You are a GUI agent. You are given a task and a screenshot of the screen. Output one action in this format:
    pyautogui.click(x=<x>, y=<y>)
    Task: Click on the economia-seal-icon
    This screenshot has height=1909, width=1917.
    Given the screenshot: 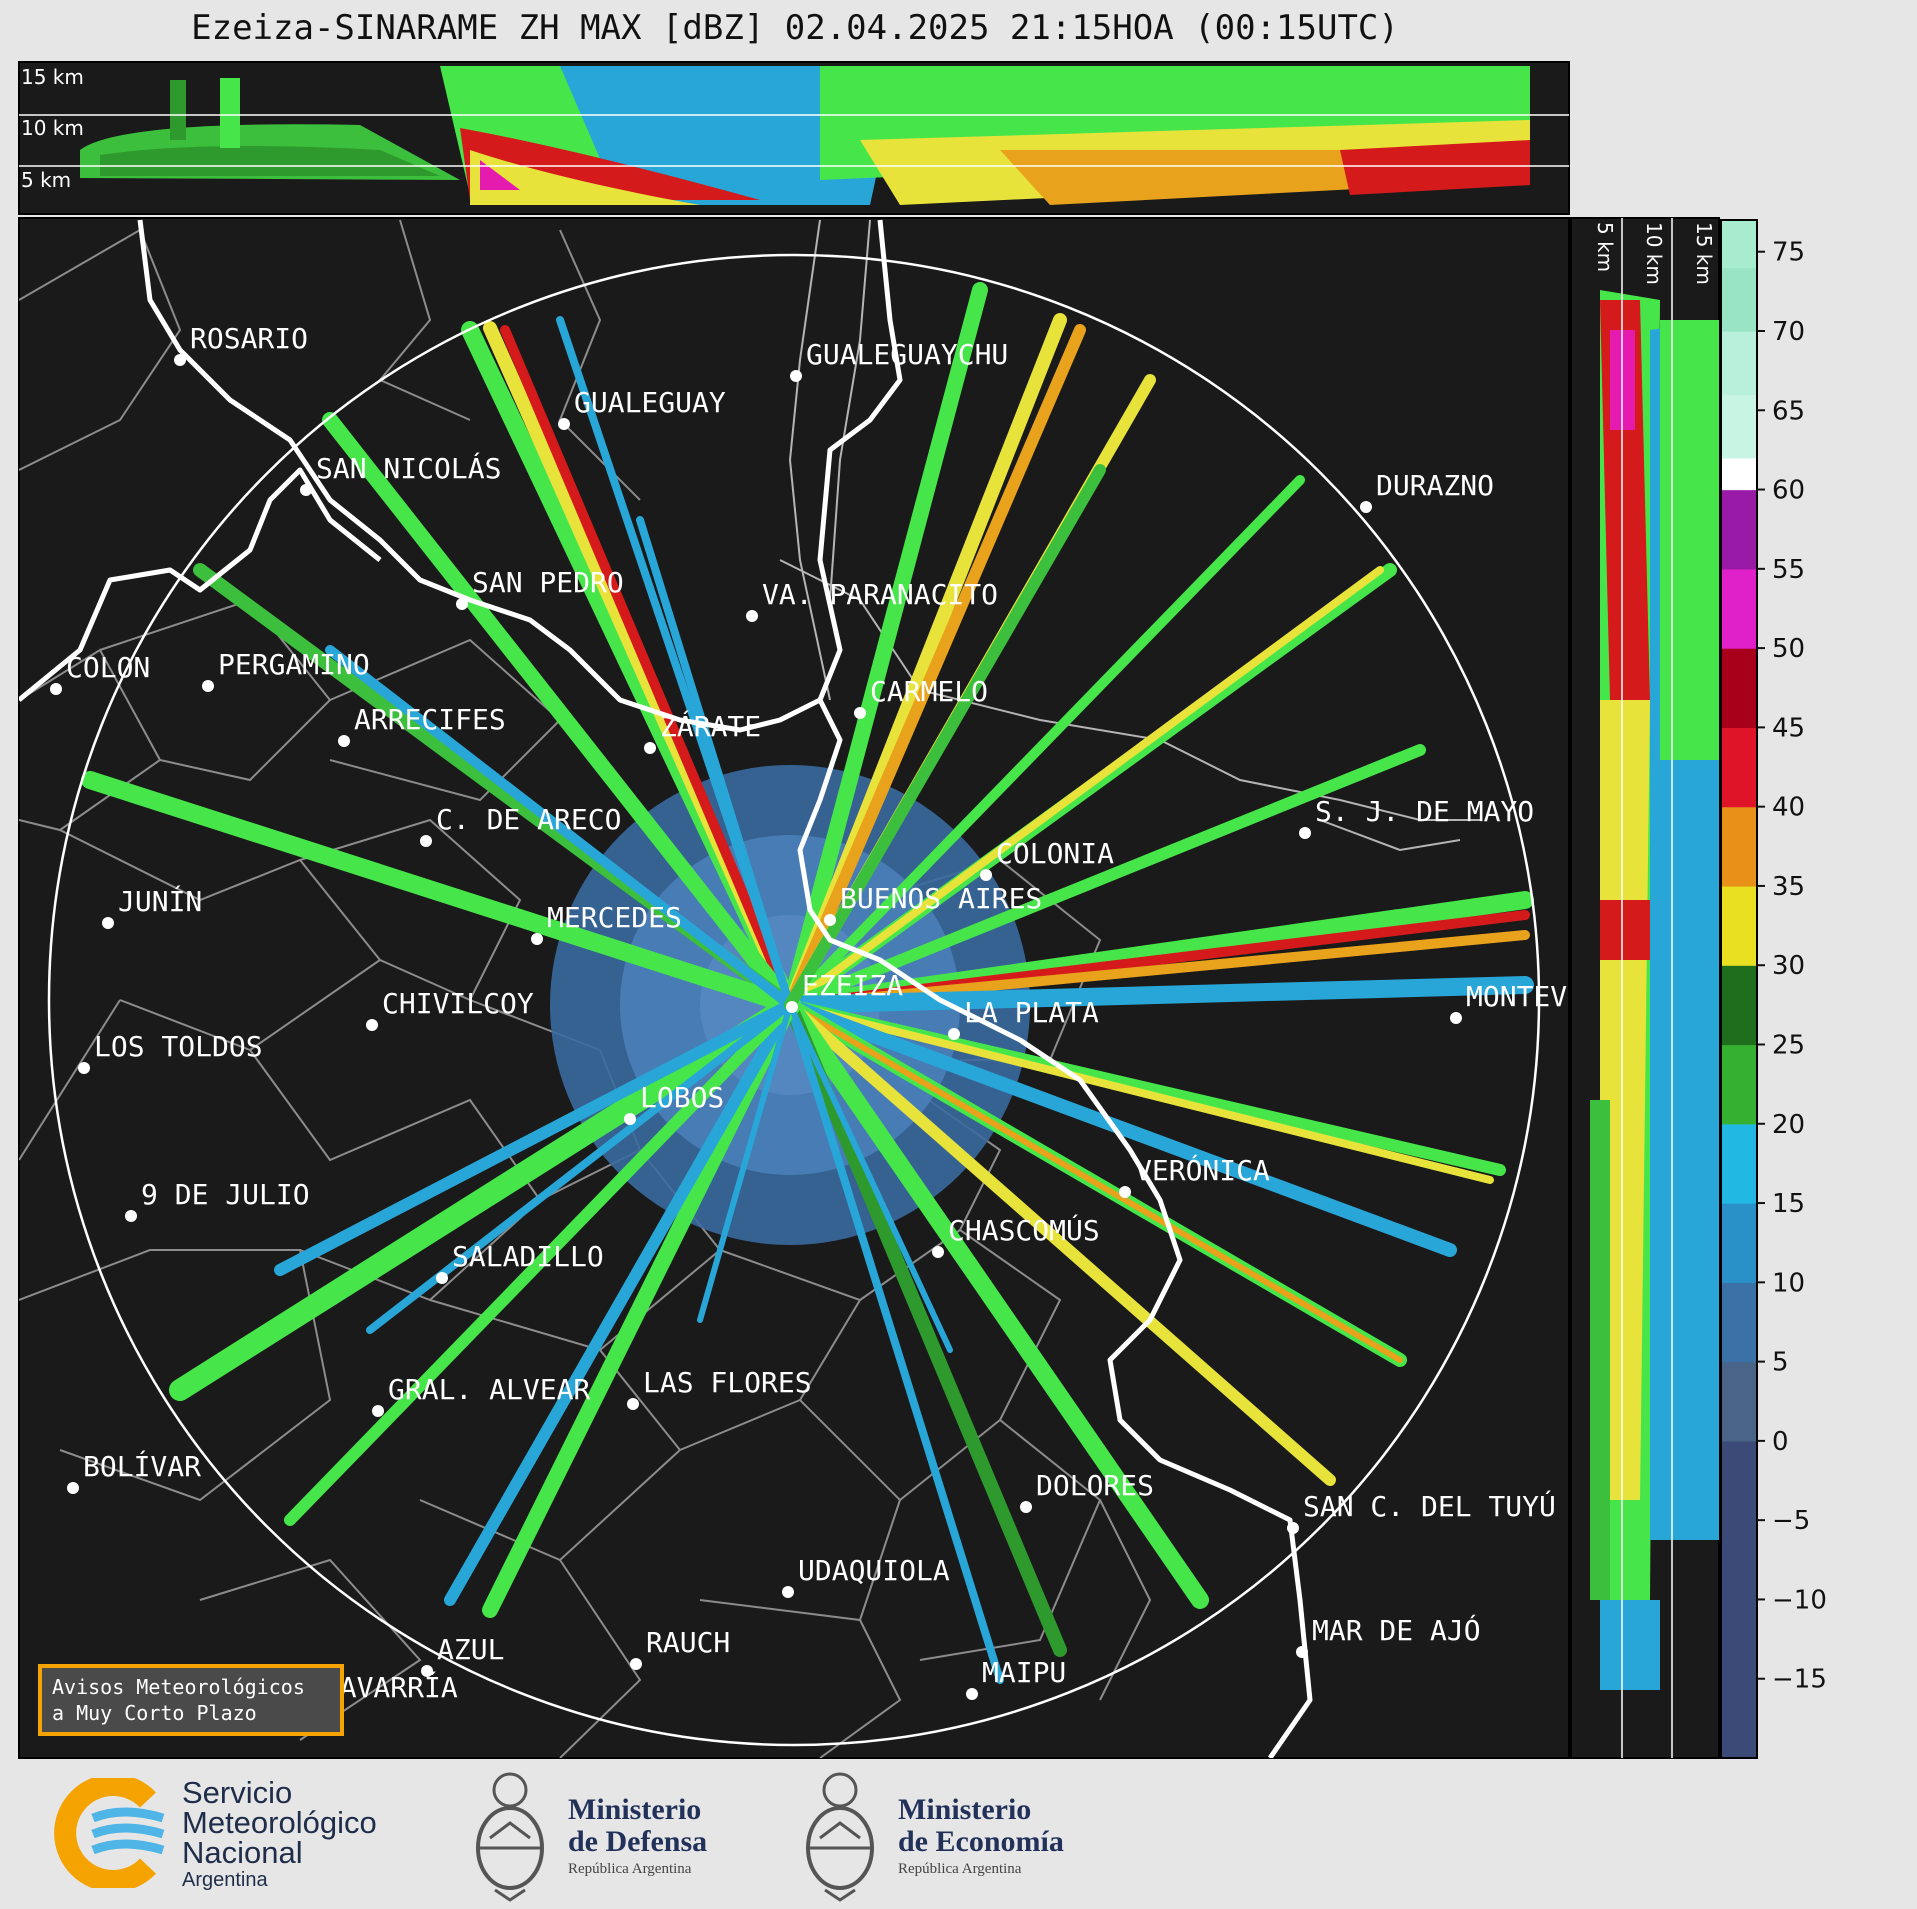 What is the action you would take?
    pyautogui.click(x=840, y=1837)
    